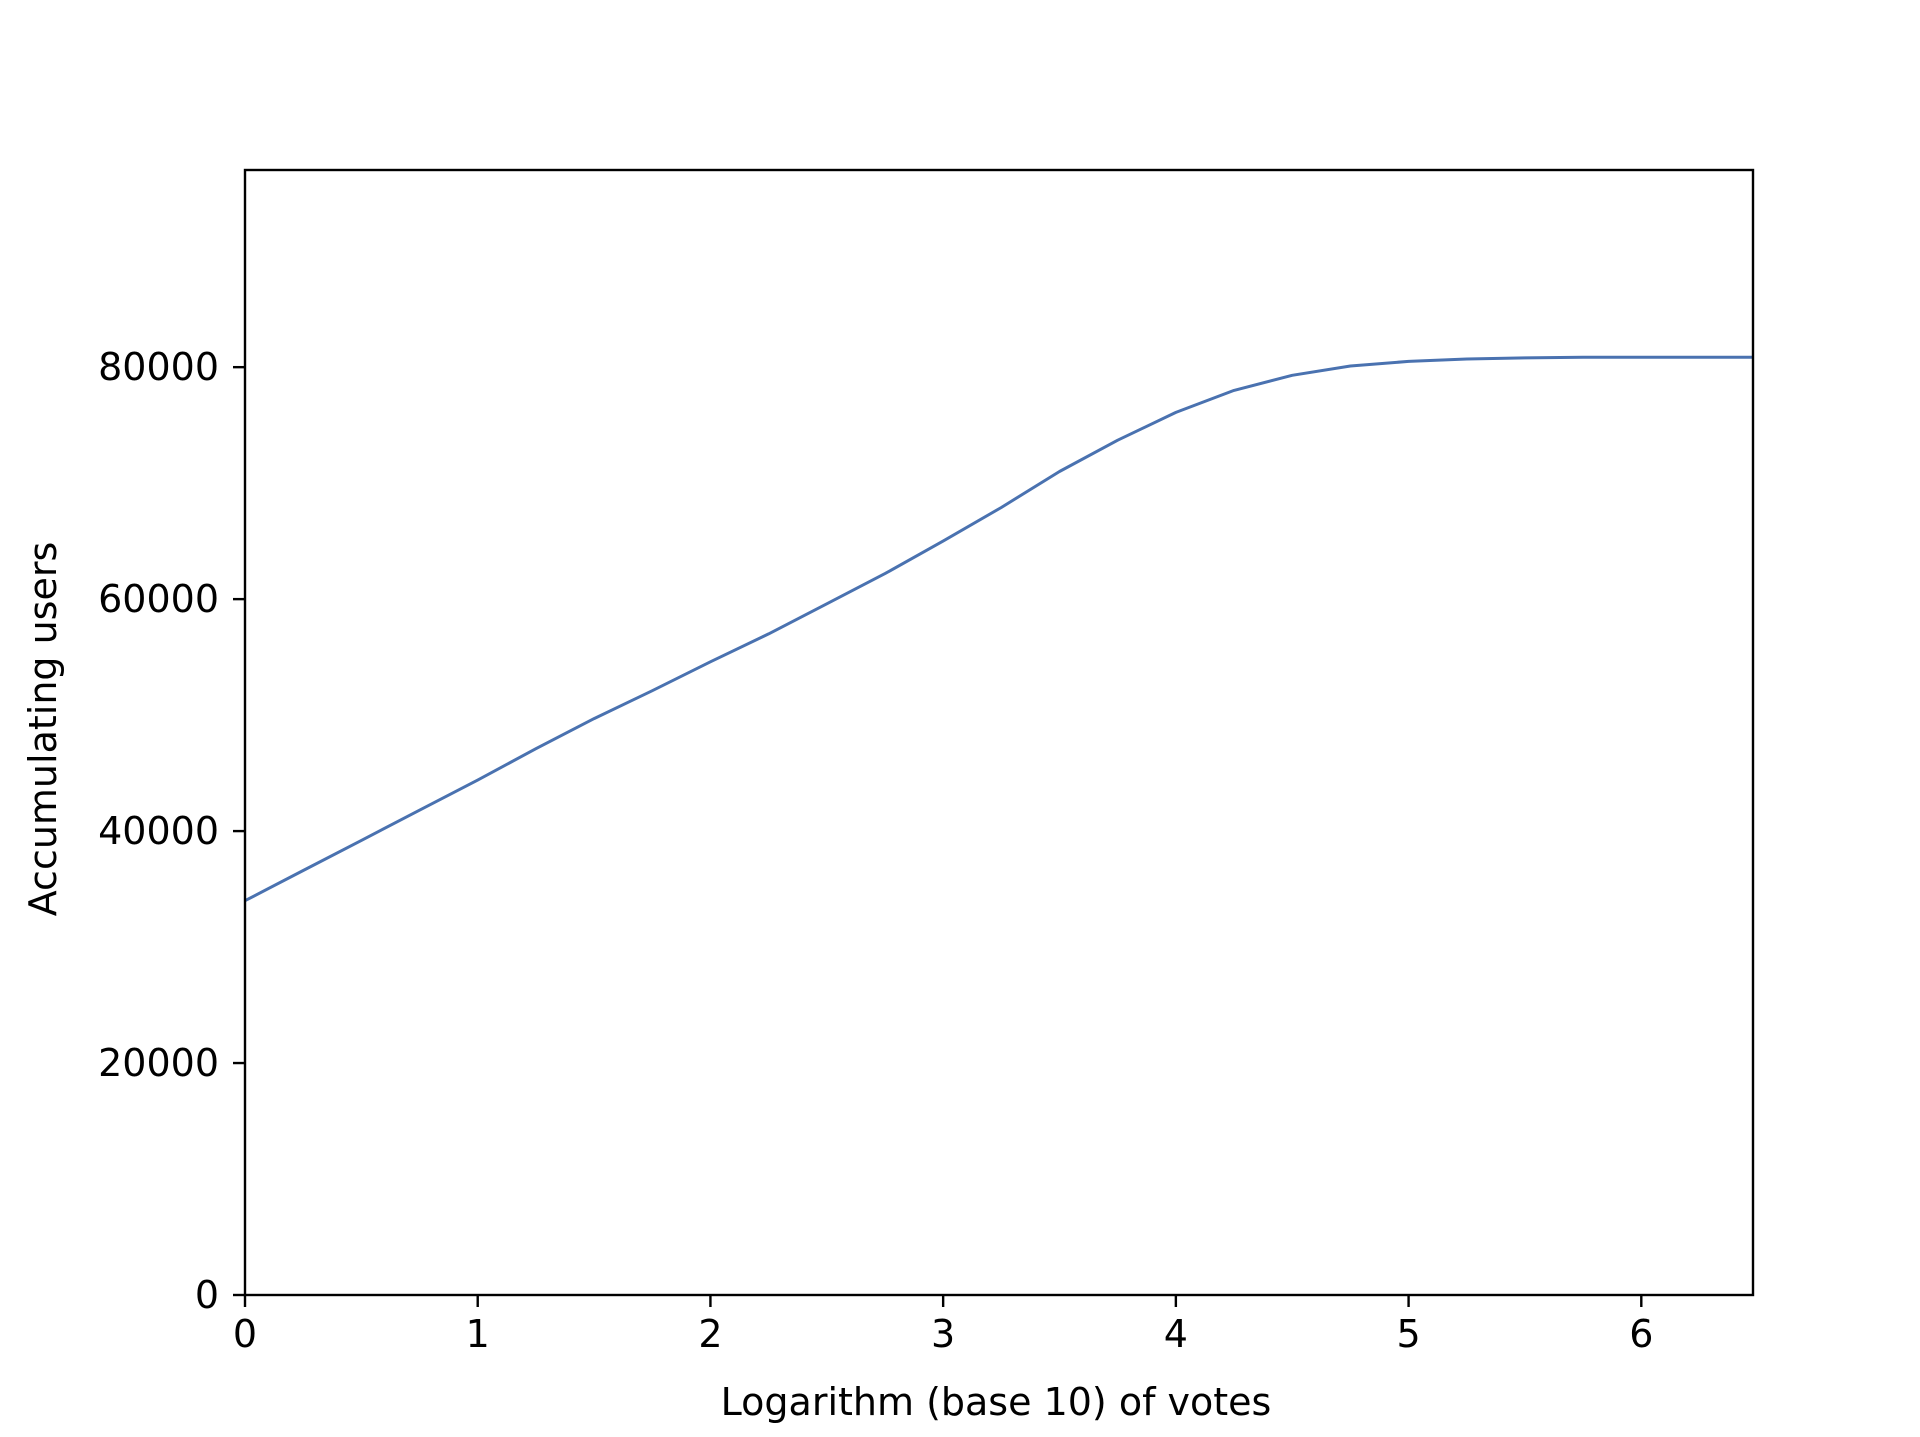 Image resolution: width=1920 pixels, height=1437 pixels. I want to click on y-axis: 0 20000 40000 60000 80000, so click(171, 831).